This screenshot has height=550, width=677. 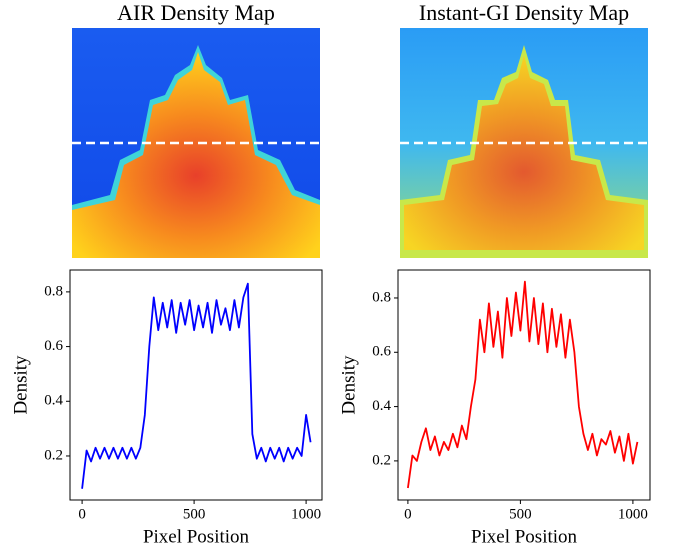 I want to click on image-title: Instant-GI Density Map, so click(x=524, y=12).